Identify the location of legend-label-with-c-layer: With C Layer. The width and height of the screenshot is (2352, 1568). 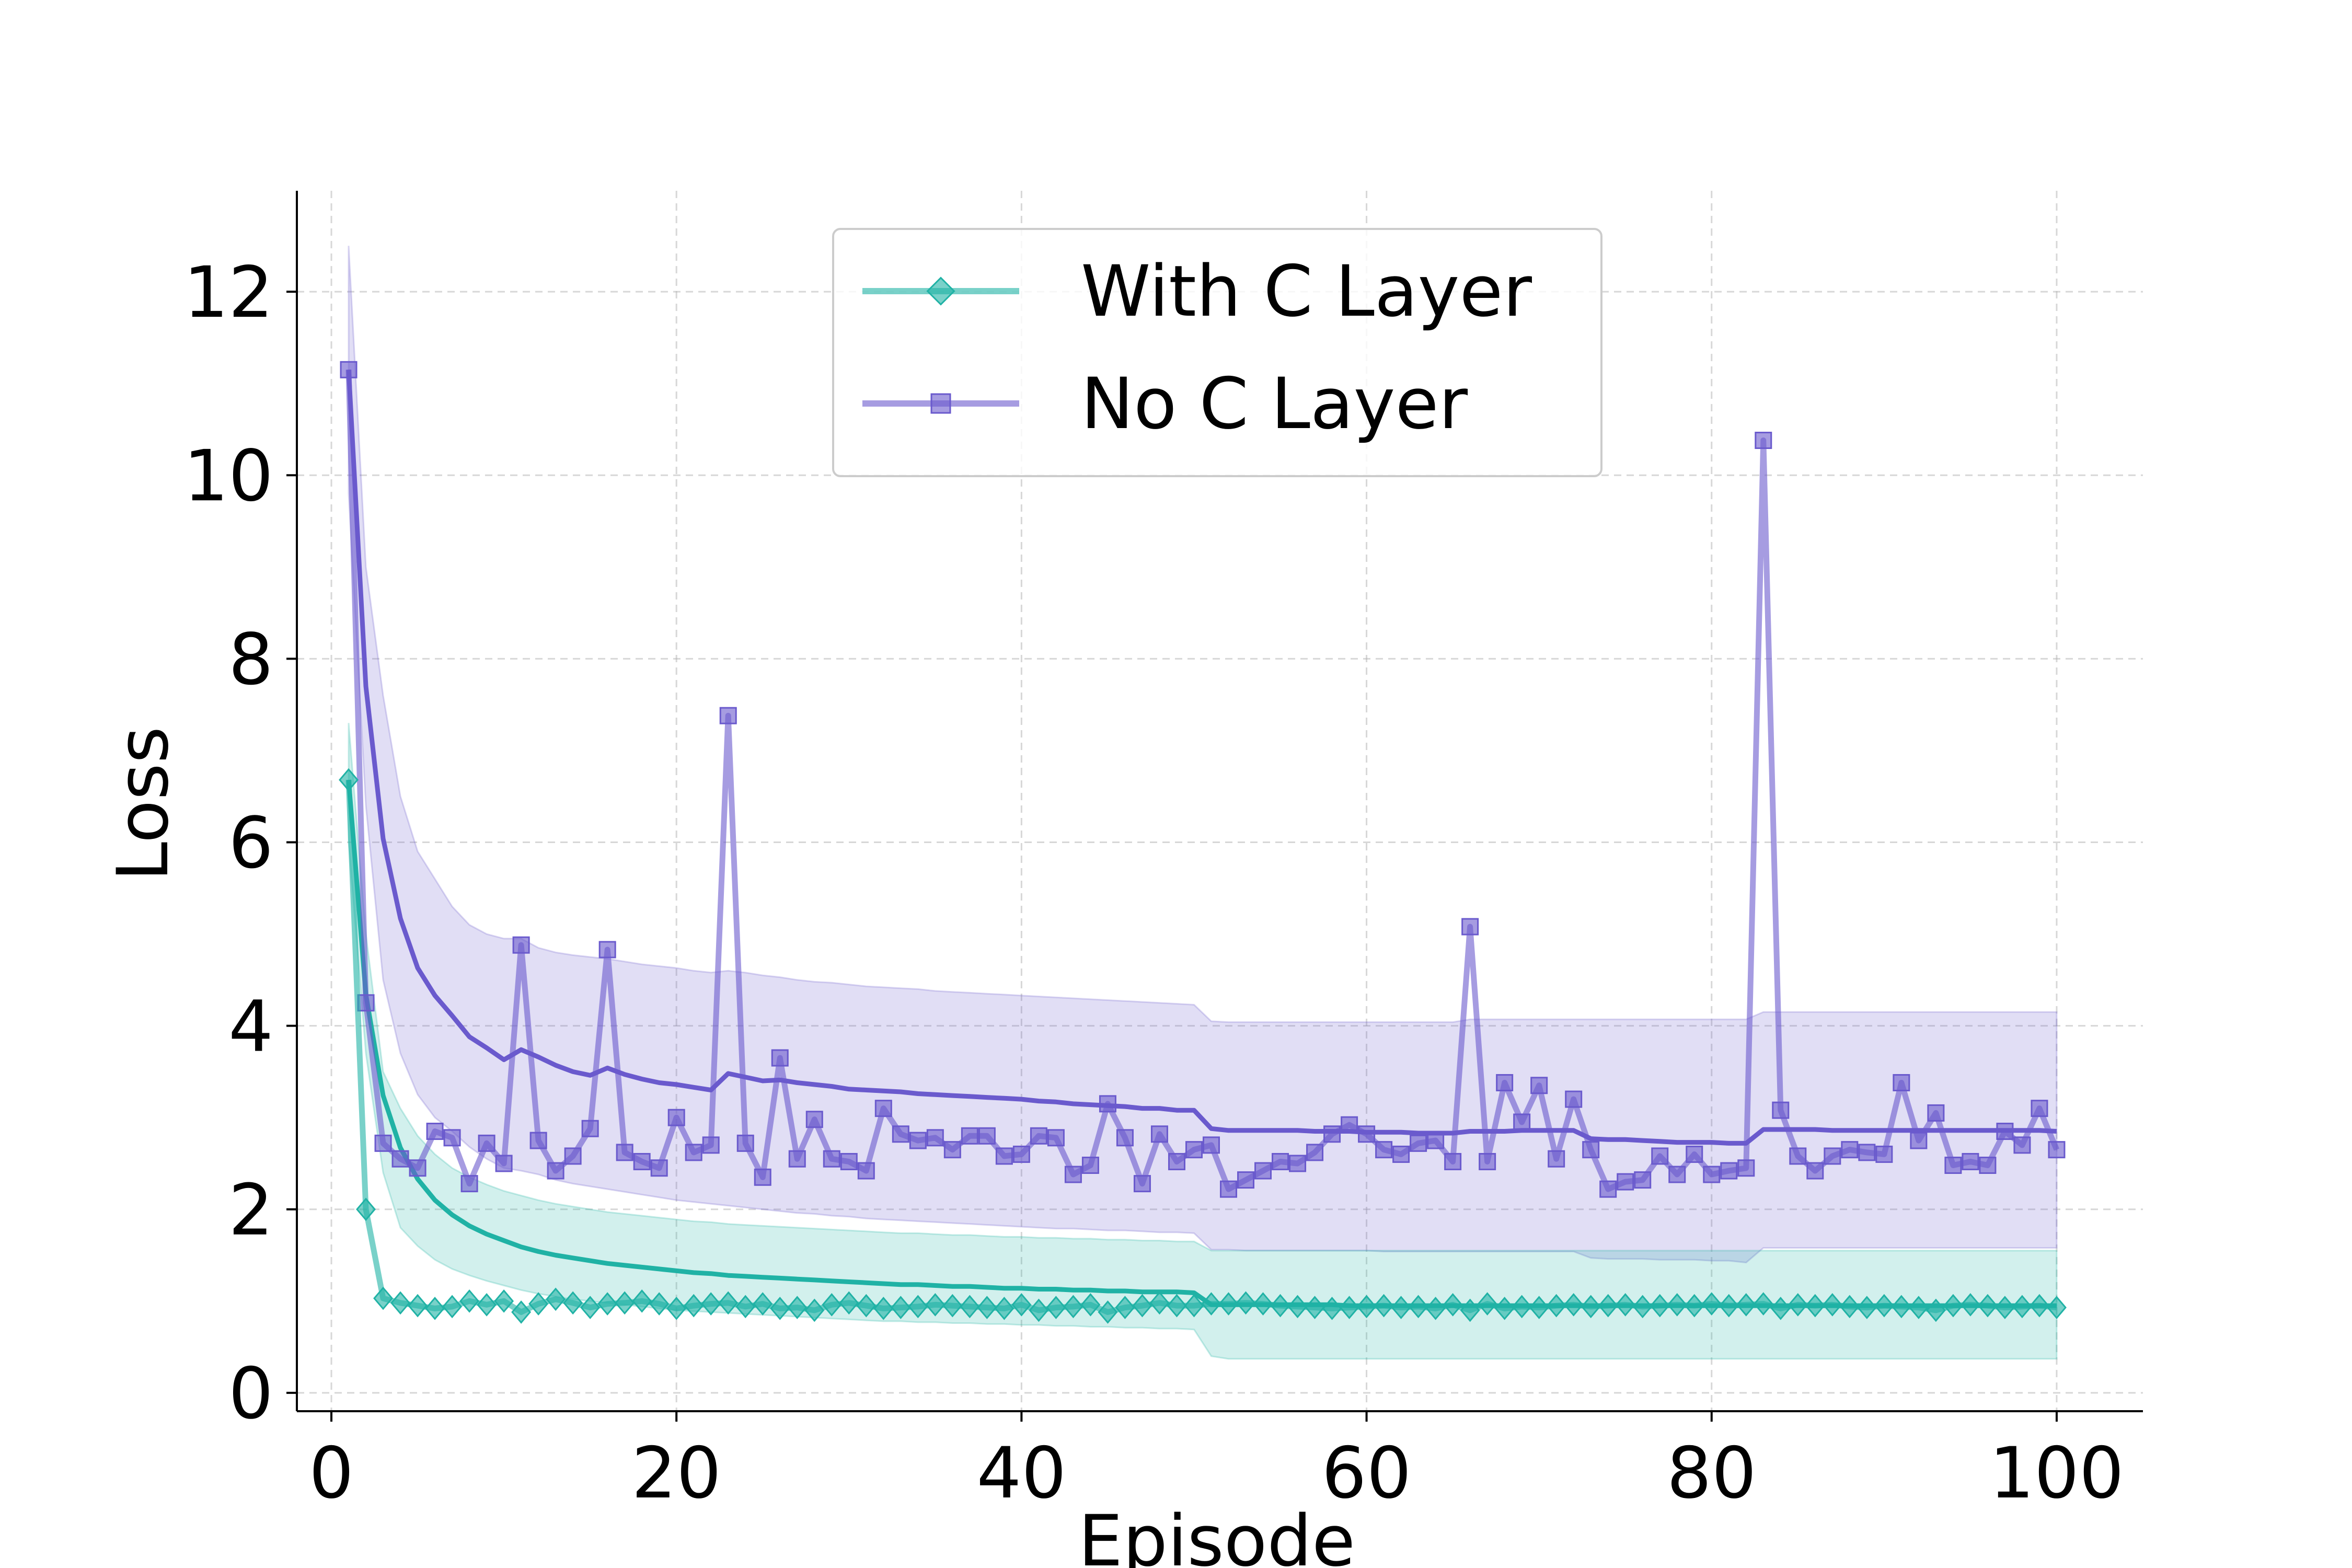
(1306, 291).